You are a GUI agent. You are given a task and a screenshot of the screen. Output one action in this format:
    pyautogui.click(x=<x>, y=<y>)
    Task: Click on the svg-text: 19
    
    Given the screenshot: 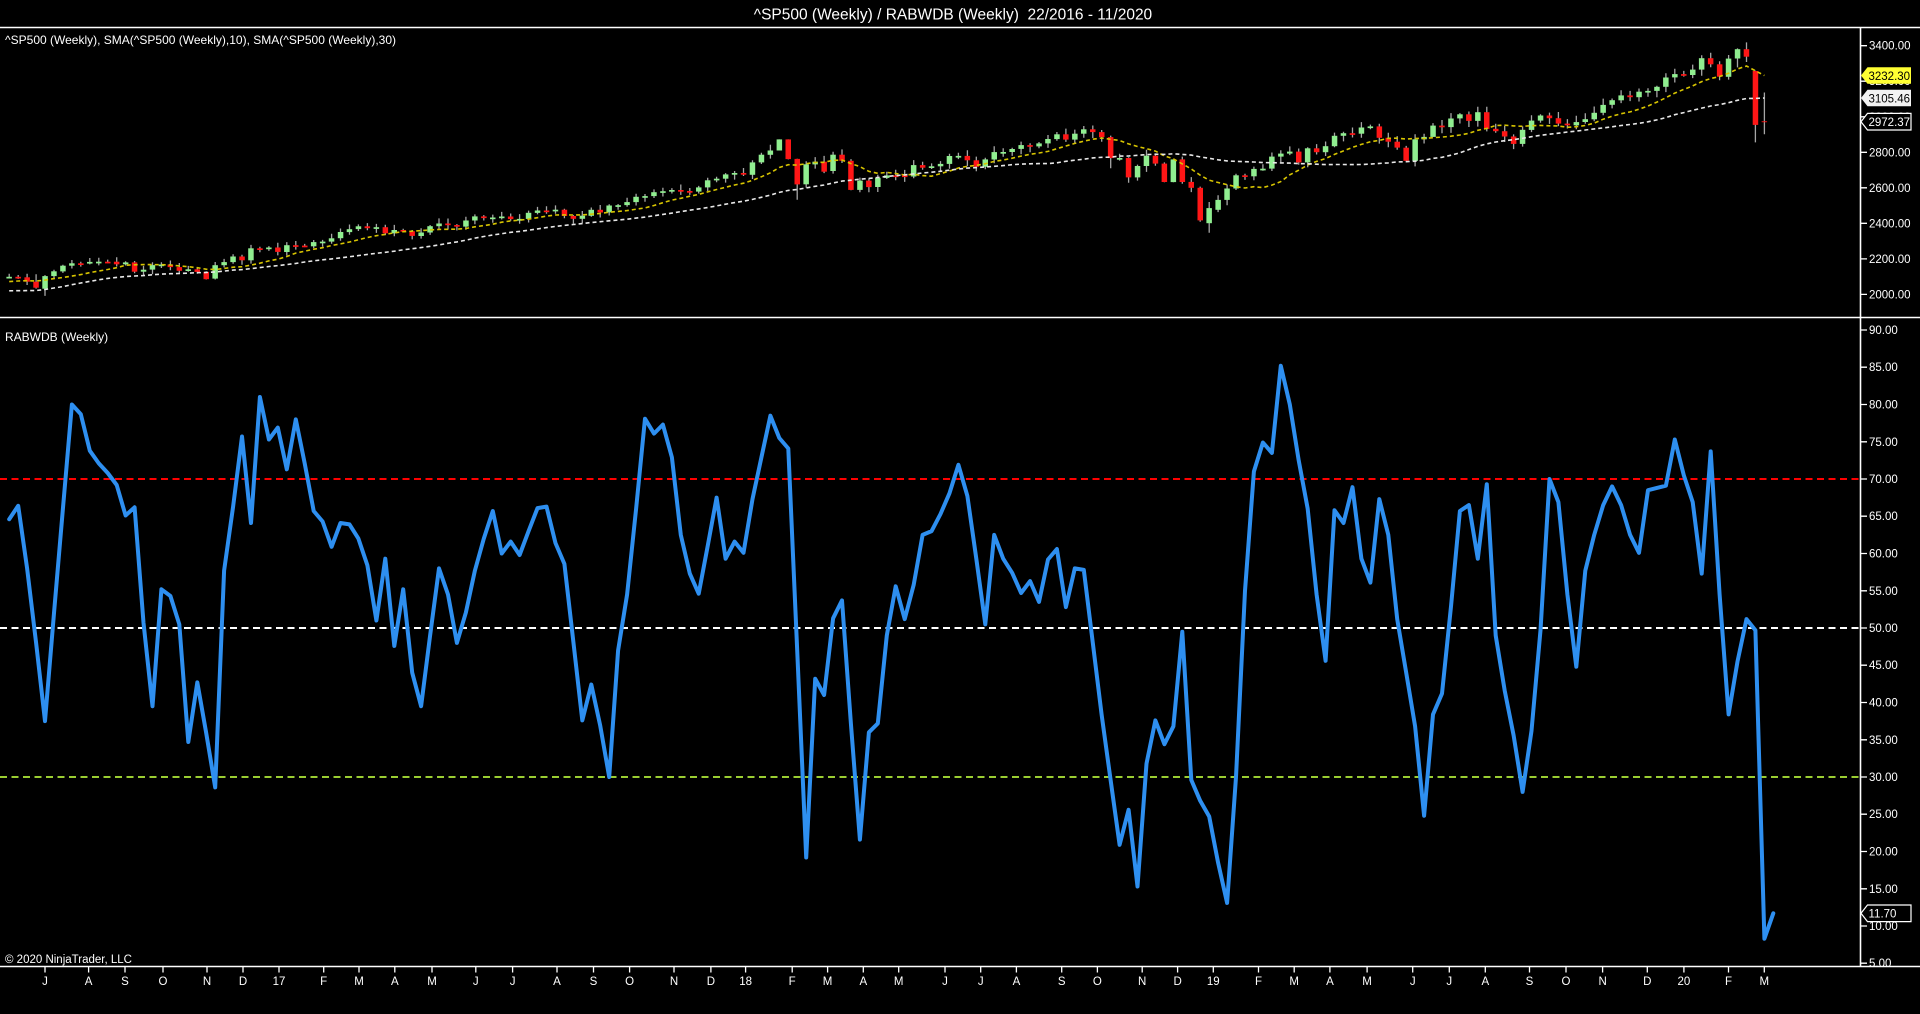 What is the action you would take?
    pyautogui.click(x=1213, y=982)
    